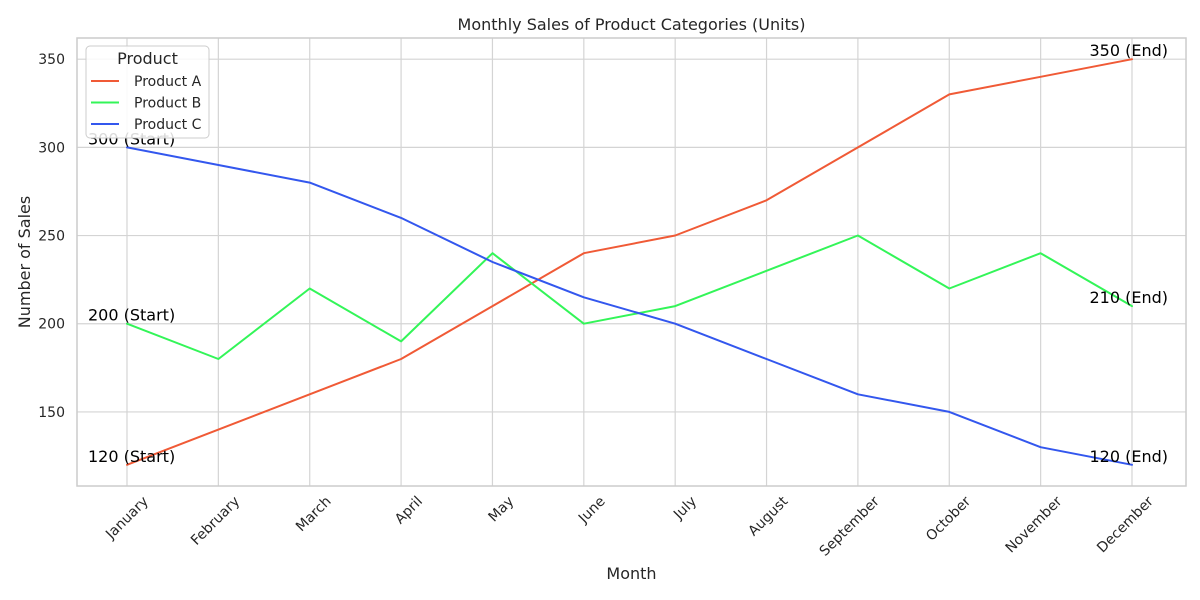 The height and width of the screenshot is (600, 1200). What do you see at coordinates (127, 519) in the screenshot?
I see `x-tick-label: January` at bounding box center [127, 519].